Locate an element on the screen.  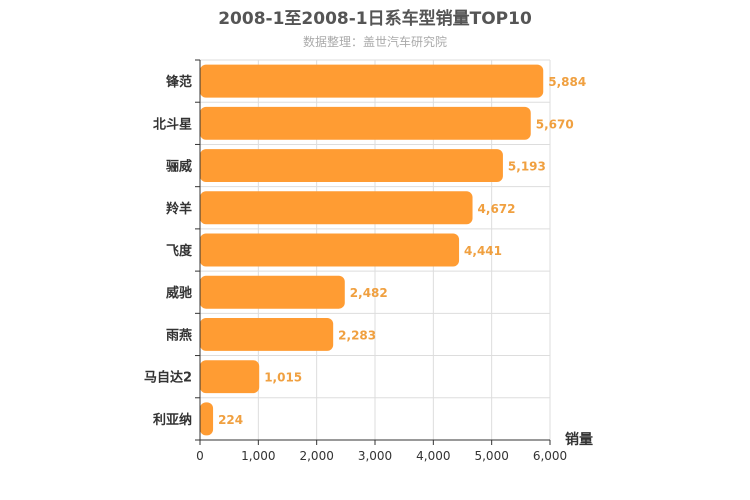
category-label: 利亚纳 is located at coordinates (172, 420).